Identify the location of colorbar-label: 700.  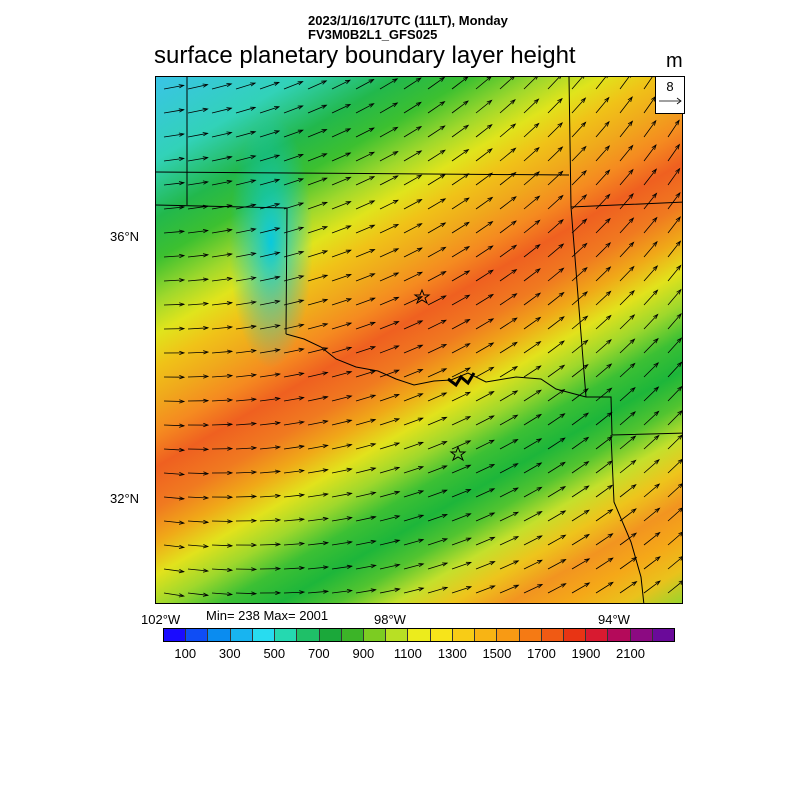
(318, 653).